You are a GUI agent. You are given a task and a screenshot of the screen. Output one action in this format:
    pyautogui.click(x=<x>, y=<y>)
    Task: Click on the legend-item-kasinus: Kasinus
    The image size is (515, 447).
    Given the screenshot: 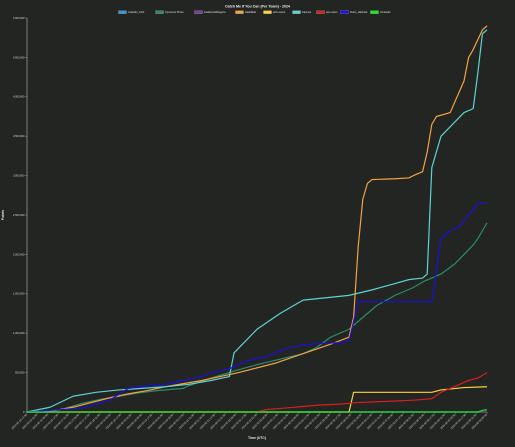 What is the action you would take?
    pyautogui.click(x=302, y=12)
    